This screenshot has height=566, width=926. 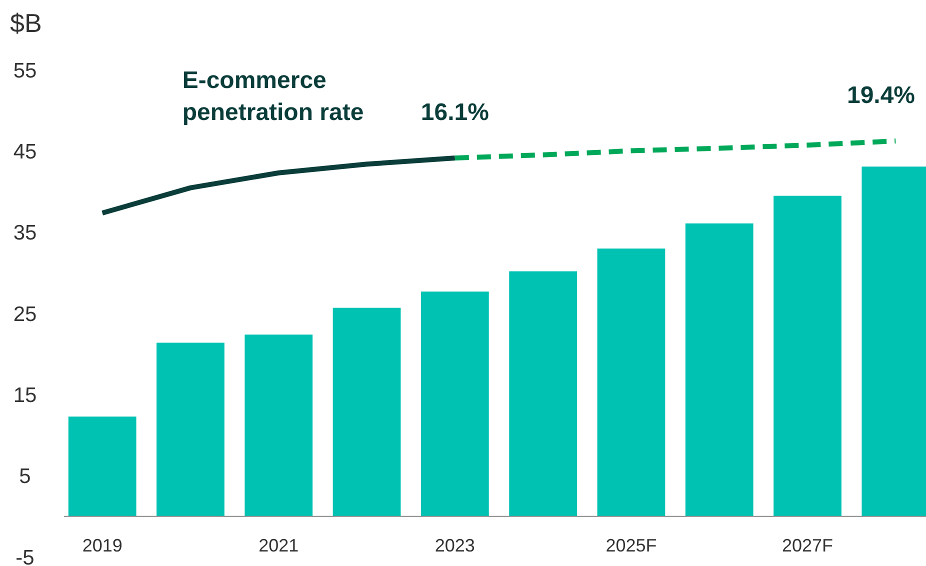 I want to click on data-label: 19.4%, so click(x=881, y=95).